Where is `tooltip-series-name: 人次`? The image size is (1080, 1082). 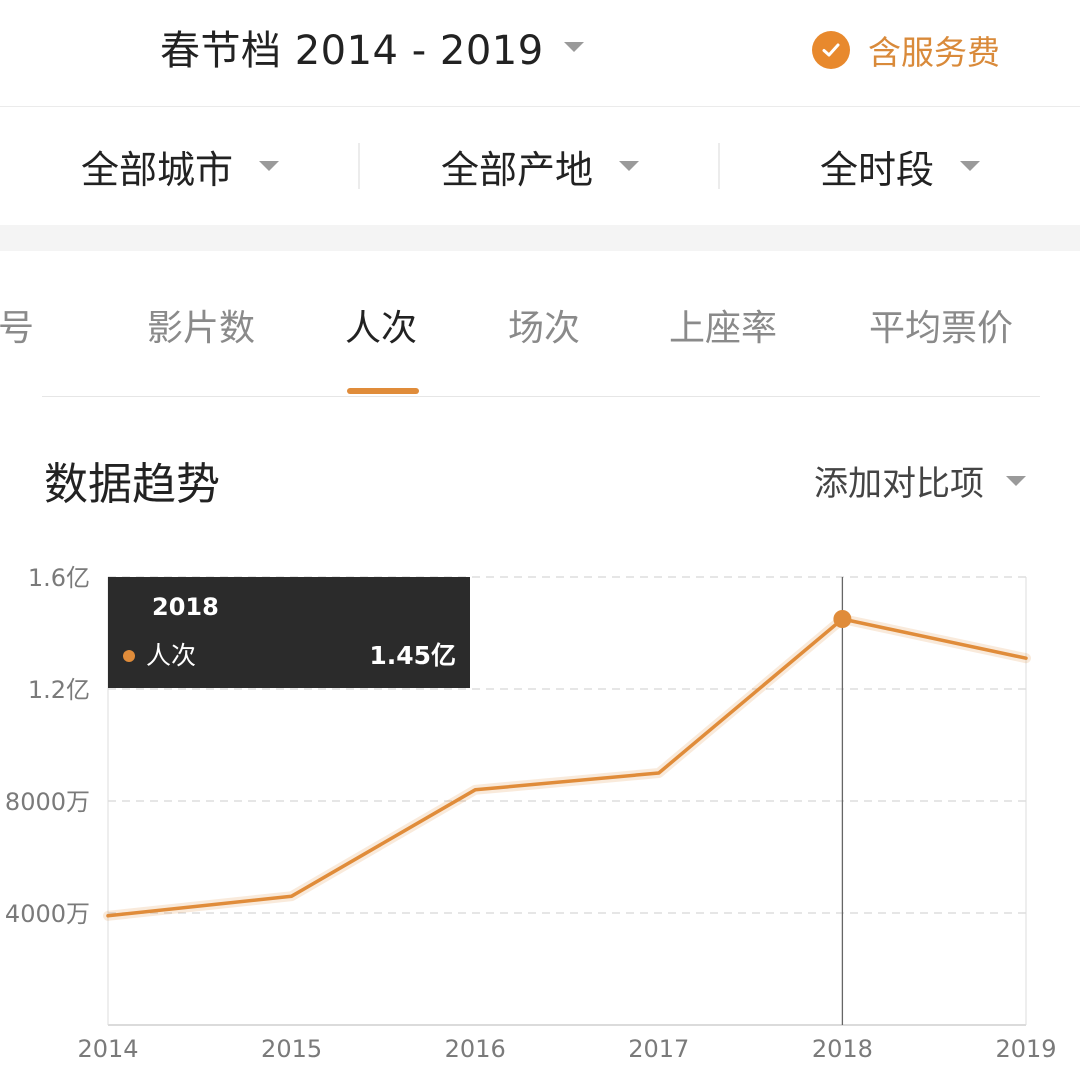 tooltip-series-name: 人次 is located at coordinates (171, 655).